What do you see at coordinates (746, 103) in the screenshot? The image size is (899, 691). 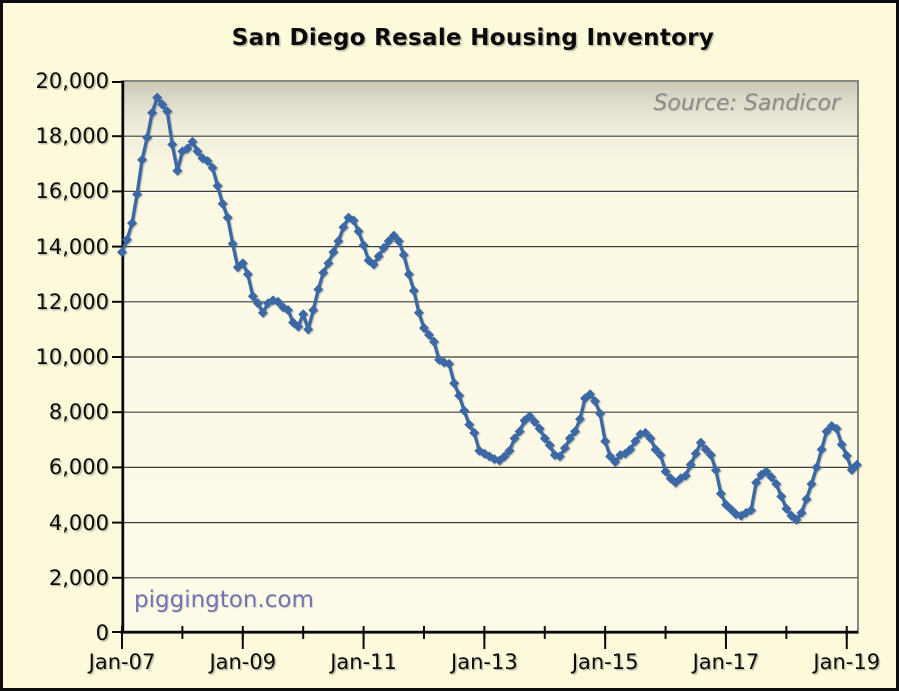 I see `source-note: Source: Sandicor` at bounding box center [746, 103].